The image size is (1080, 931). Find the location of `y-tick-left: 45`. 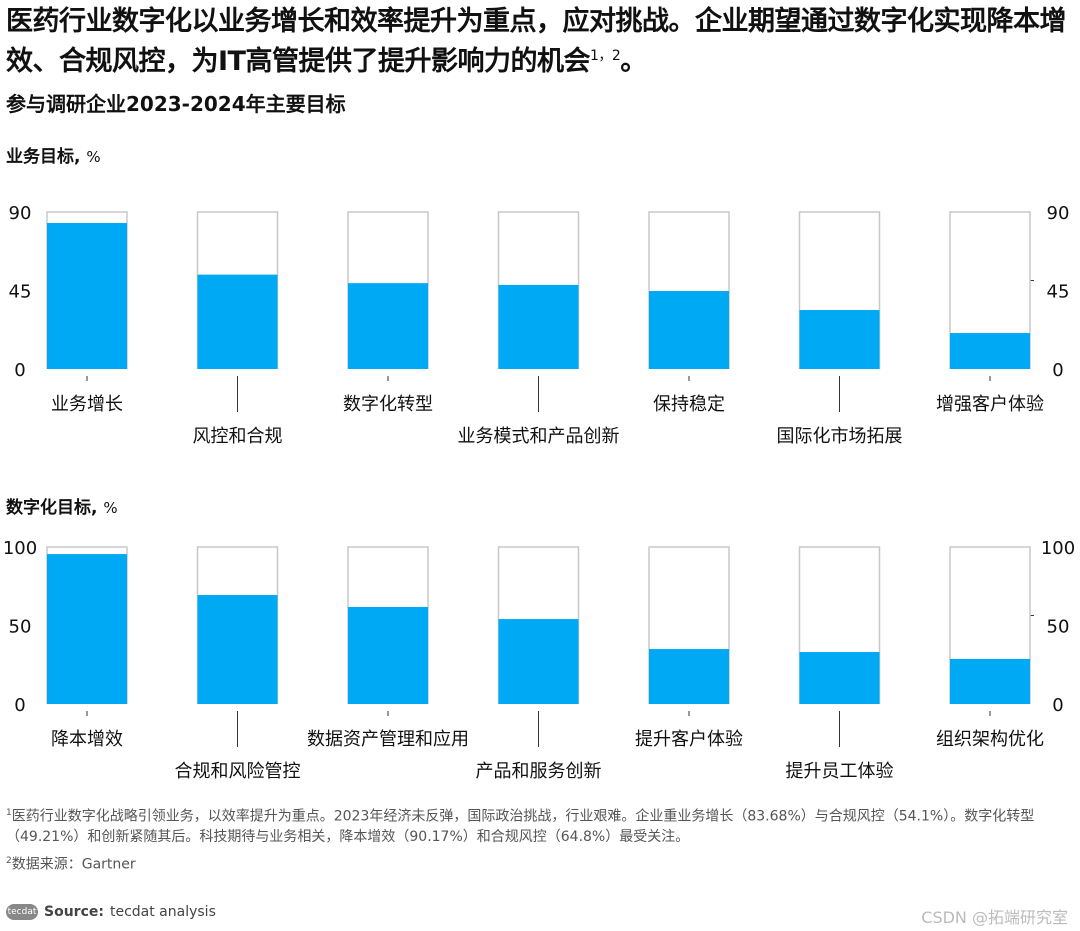

y-tick-left: 45 is located at coordinates (20, 292).